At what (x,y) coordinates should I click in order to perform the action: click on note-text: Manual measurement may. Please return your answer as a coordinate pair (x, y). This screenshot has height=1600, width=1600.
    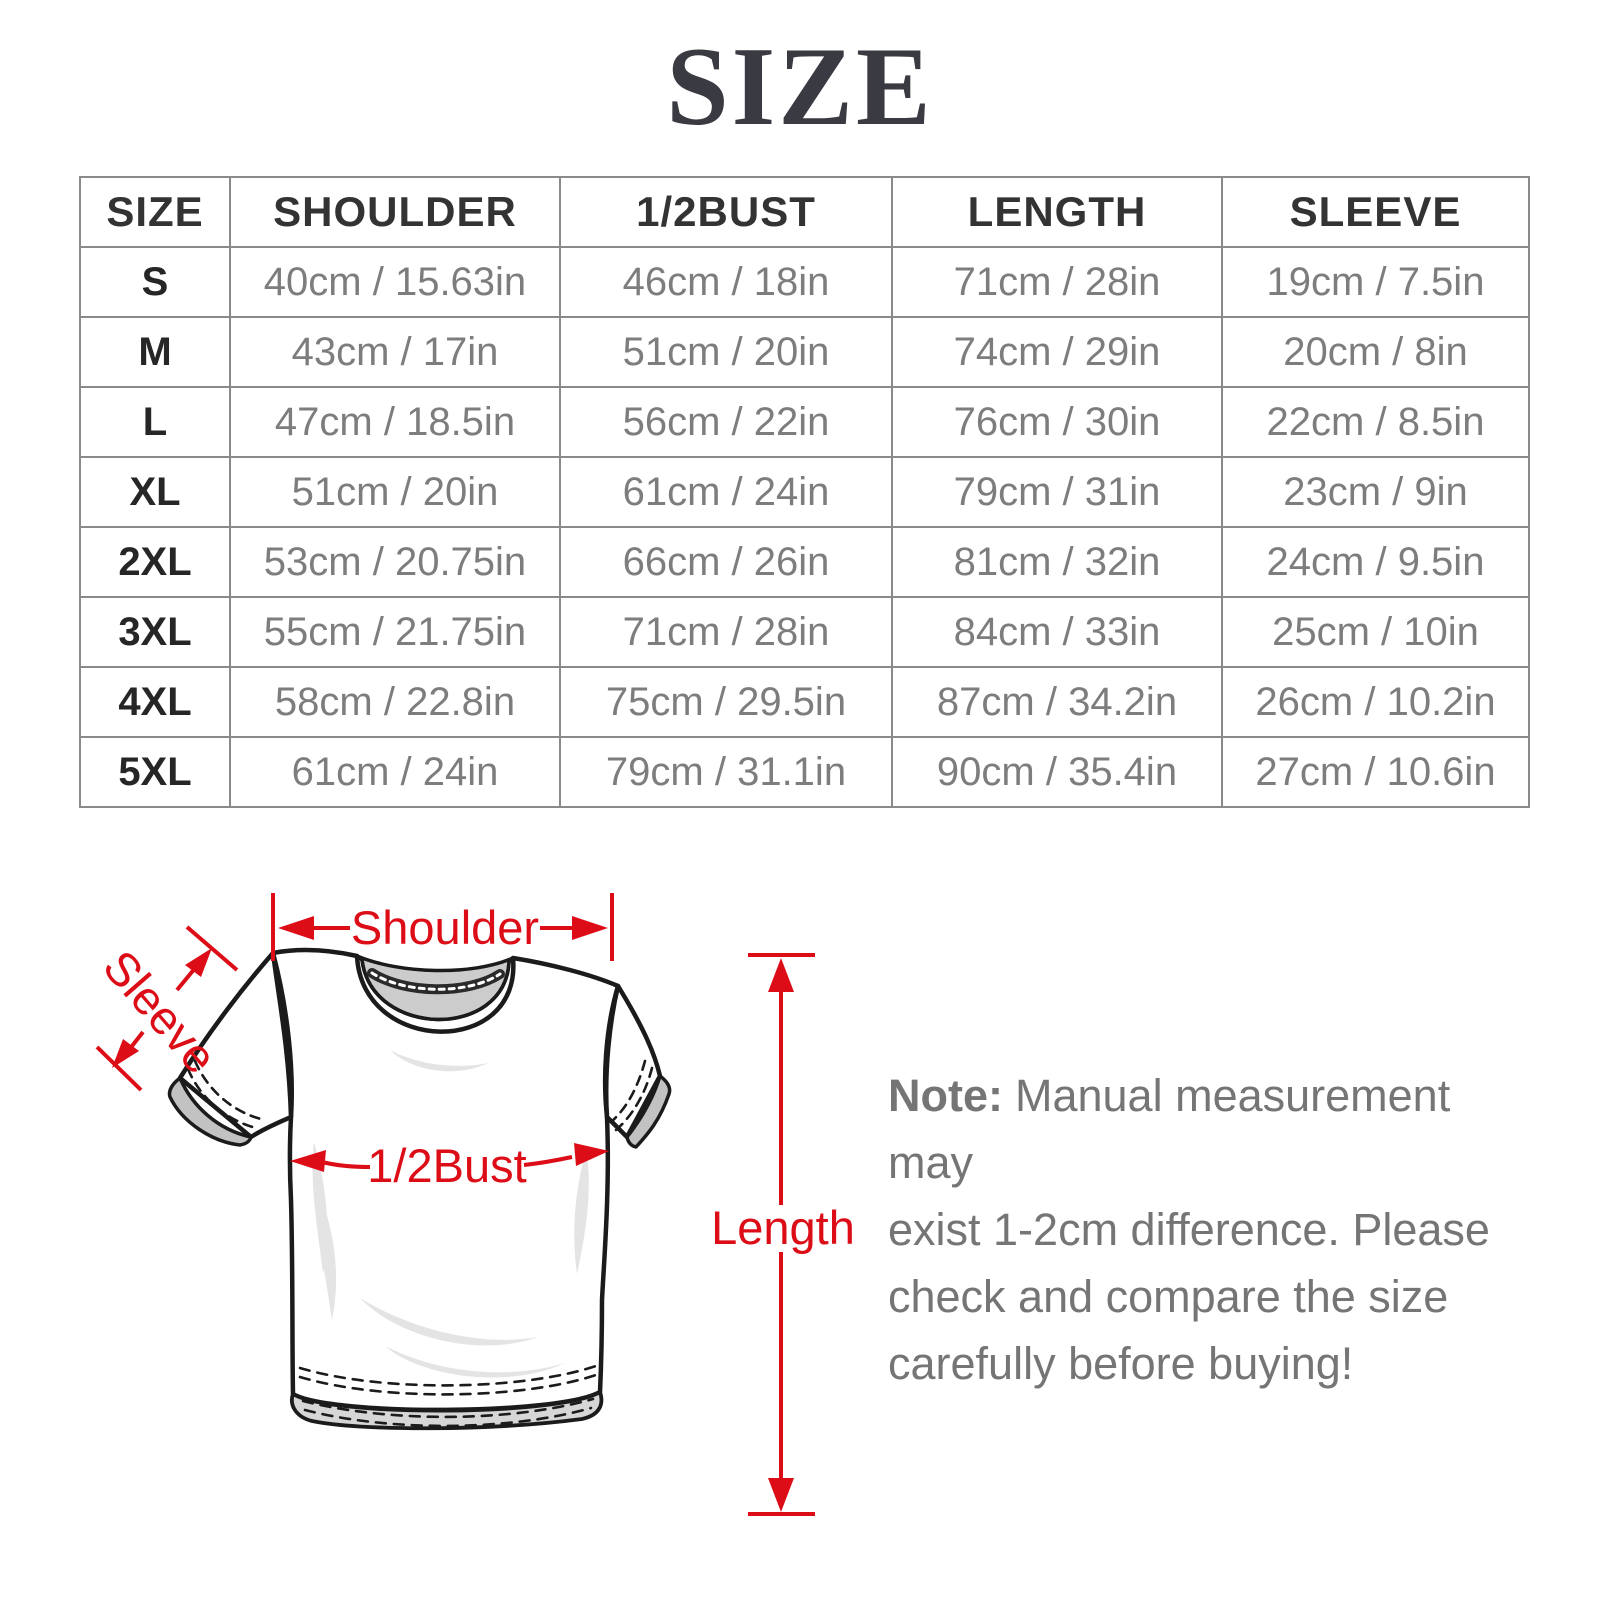
    Looking at the image, I should click on (1169, 1129).